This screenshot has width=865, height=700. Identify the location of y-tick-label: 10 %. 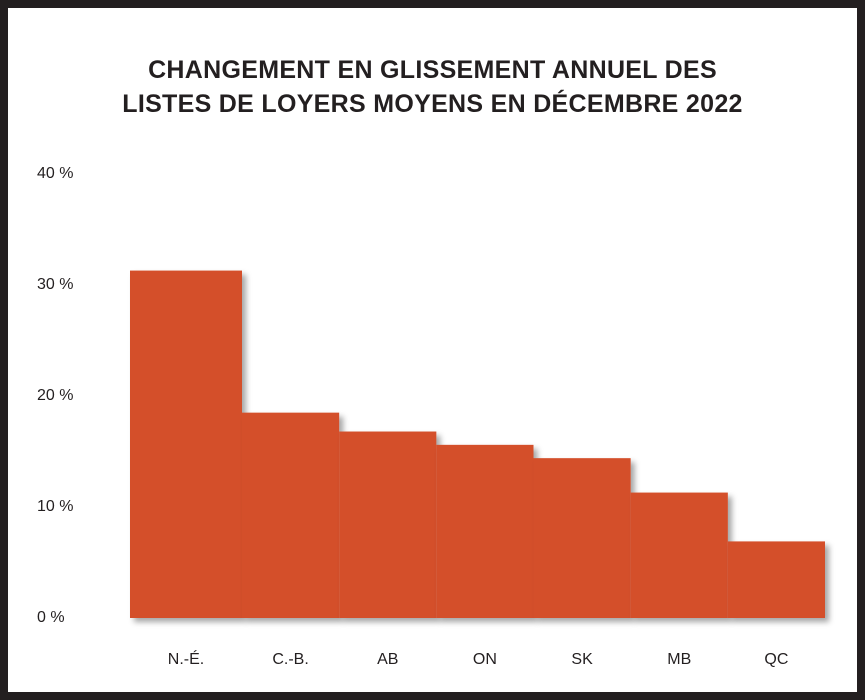
(55, 506).